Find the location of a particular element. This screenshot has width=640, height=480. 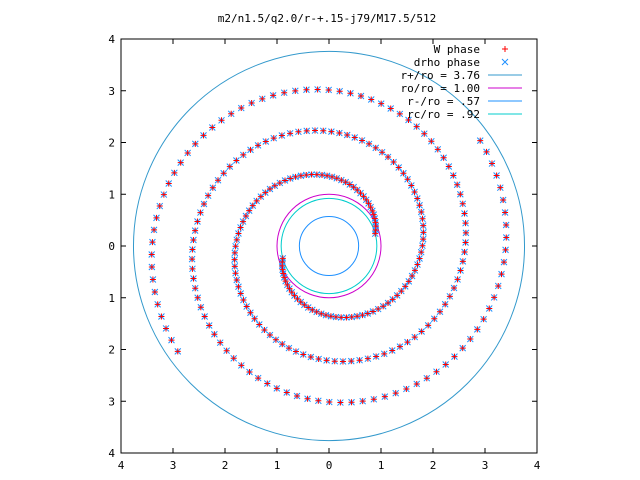

legend-marker is located at coordinates (505, 62).